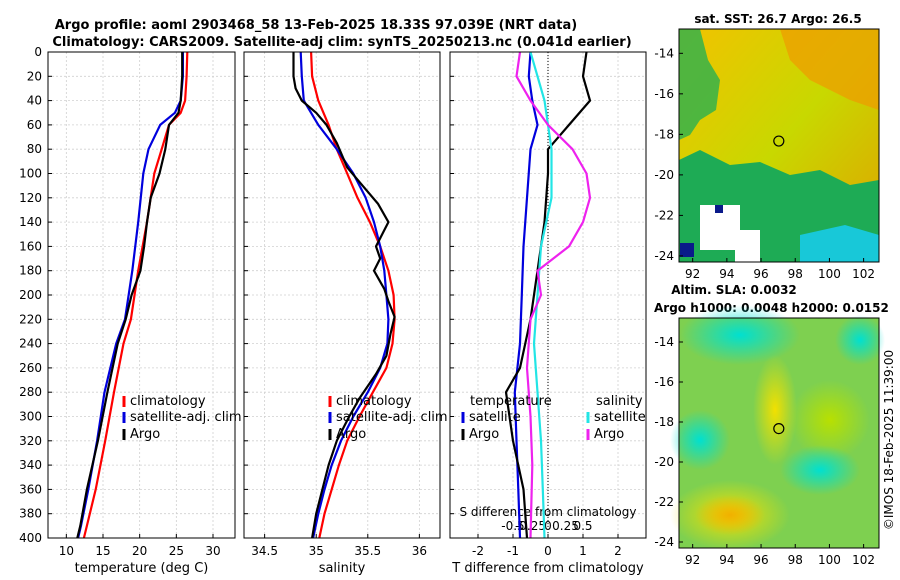 The width and height of the screenshot is (900, 580). What do you see at coordinates (30, 246) in the screenshot?
I see `y-tick-label: 160` at bounding box center [30, 246].